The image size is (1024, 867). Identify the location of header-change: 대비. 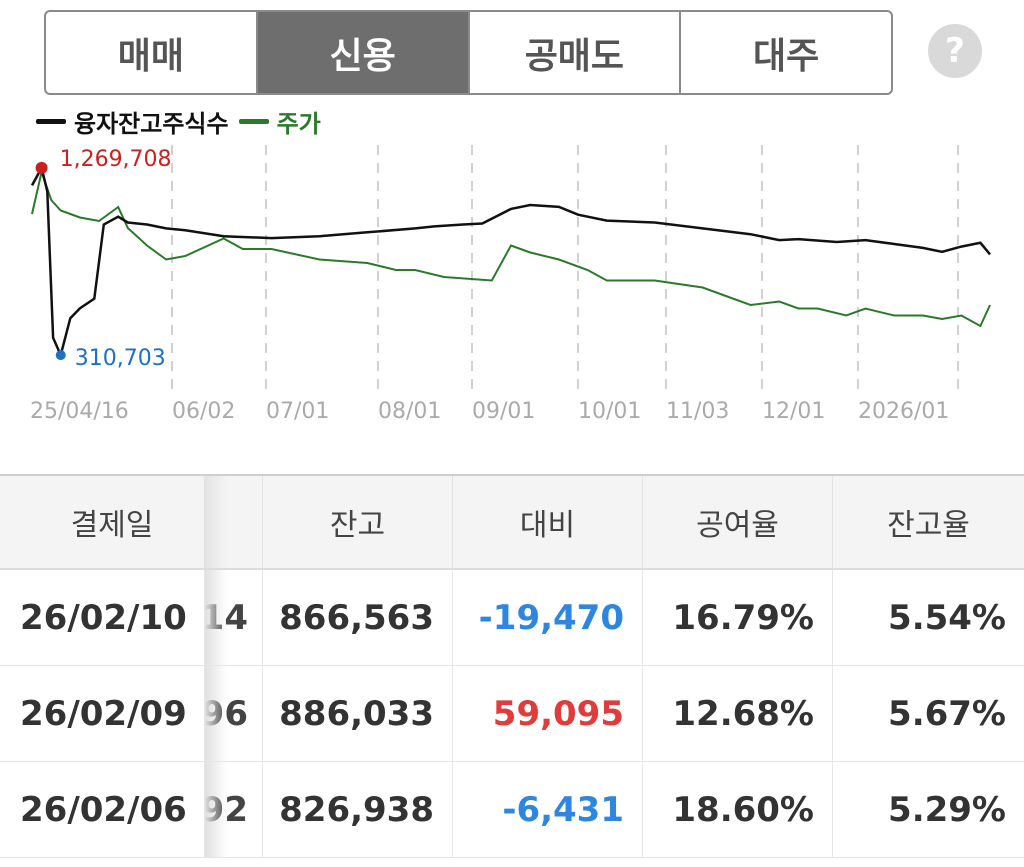
(548, 522).